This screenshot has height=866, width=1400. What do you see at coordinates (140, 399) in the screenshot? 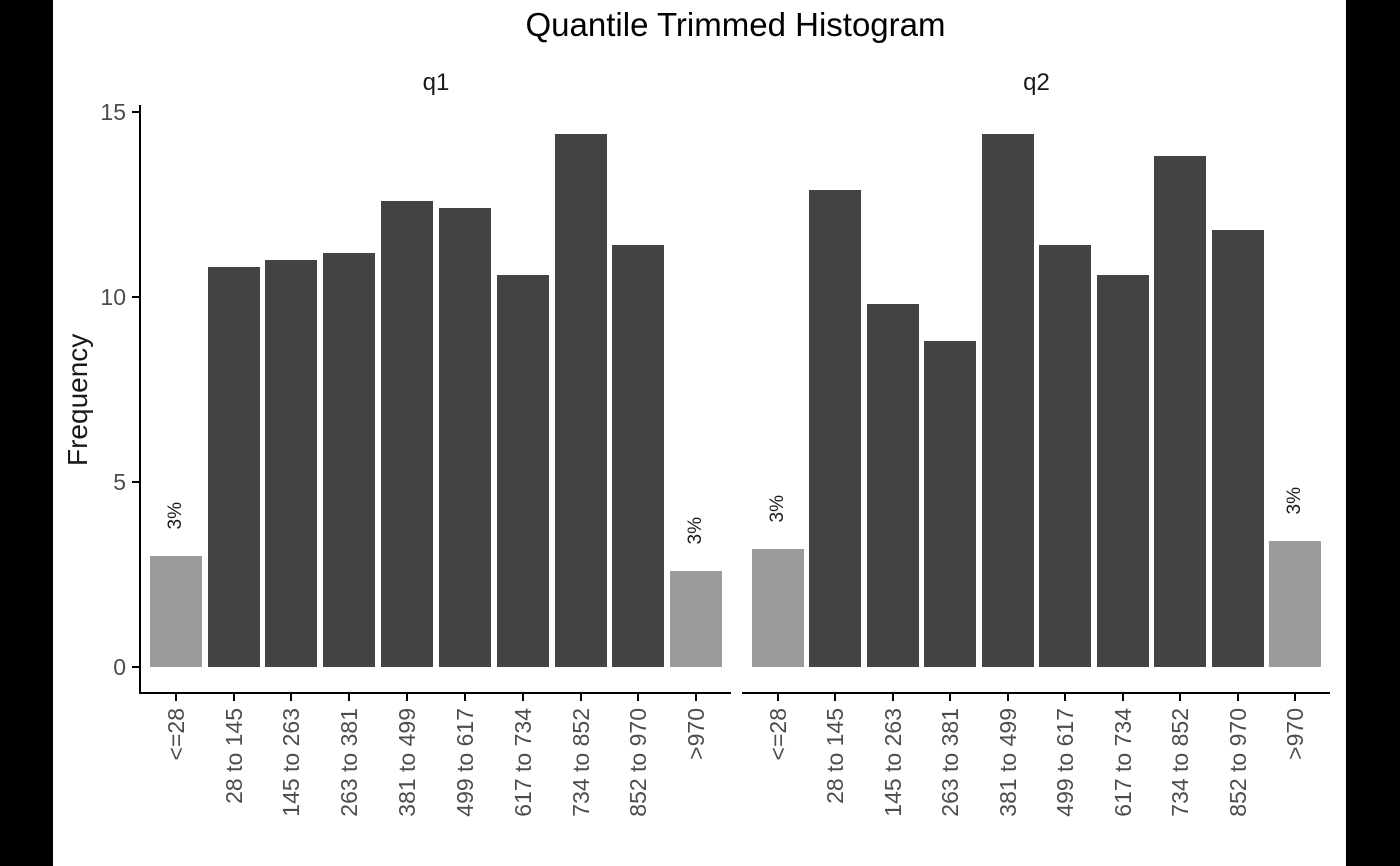
I see `y-axis-line` at bounding box center [140, 399].